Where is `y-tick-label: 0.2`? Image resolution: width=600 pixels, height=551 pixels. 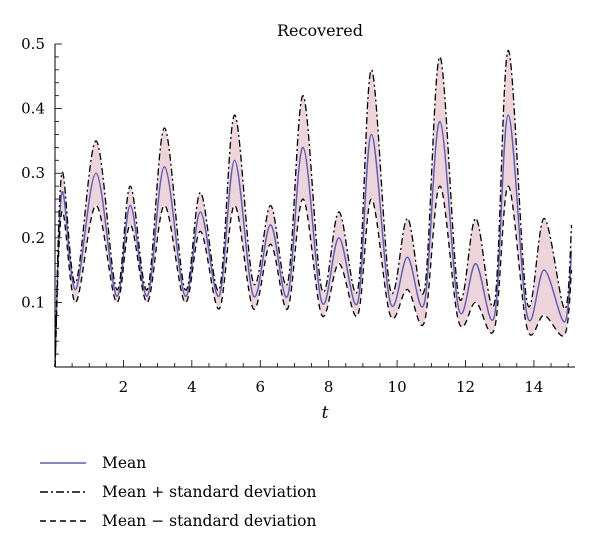
y-tick-label: 0.2 is located at coordinates (33, 238).